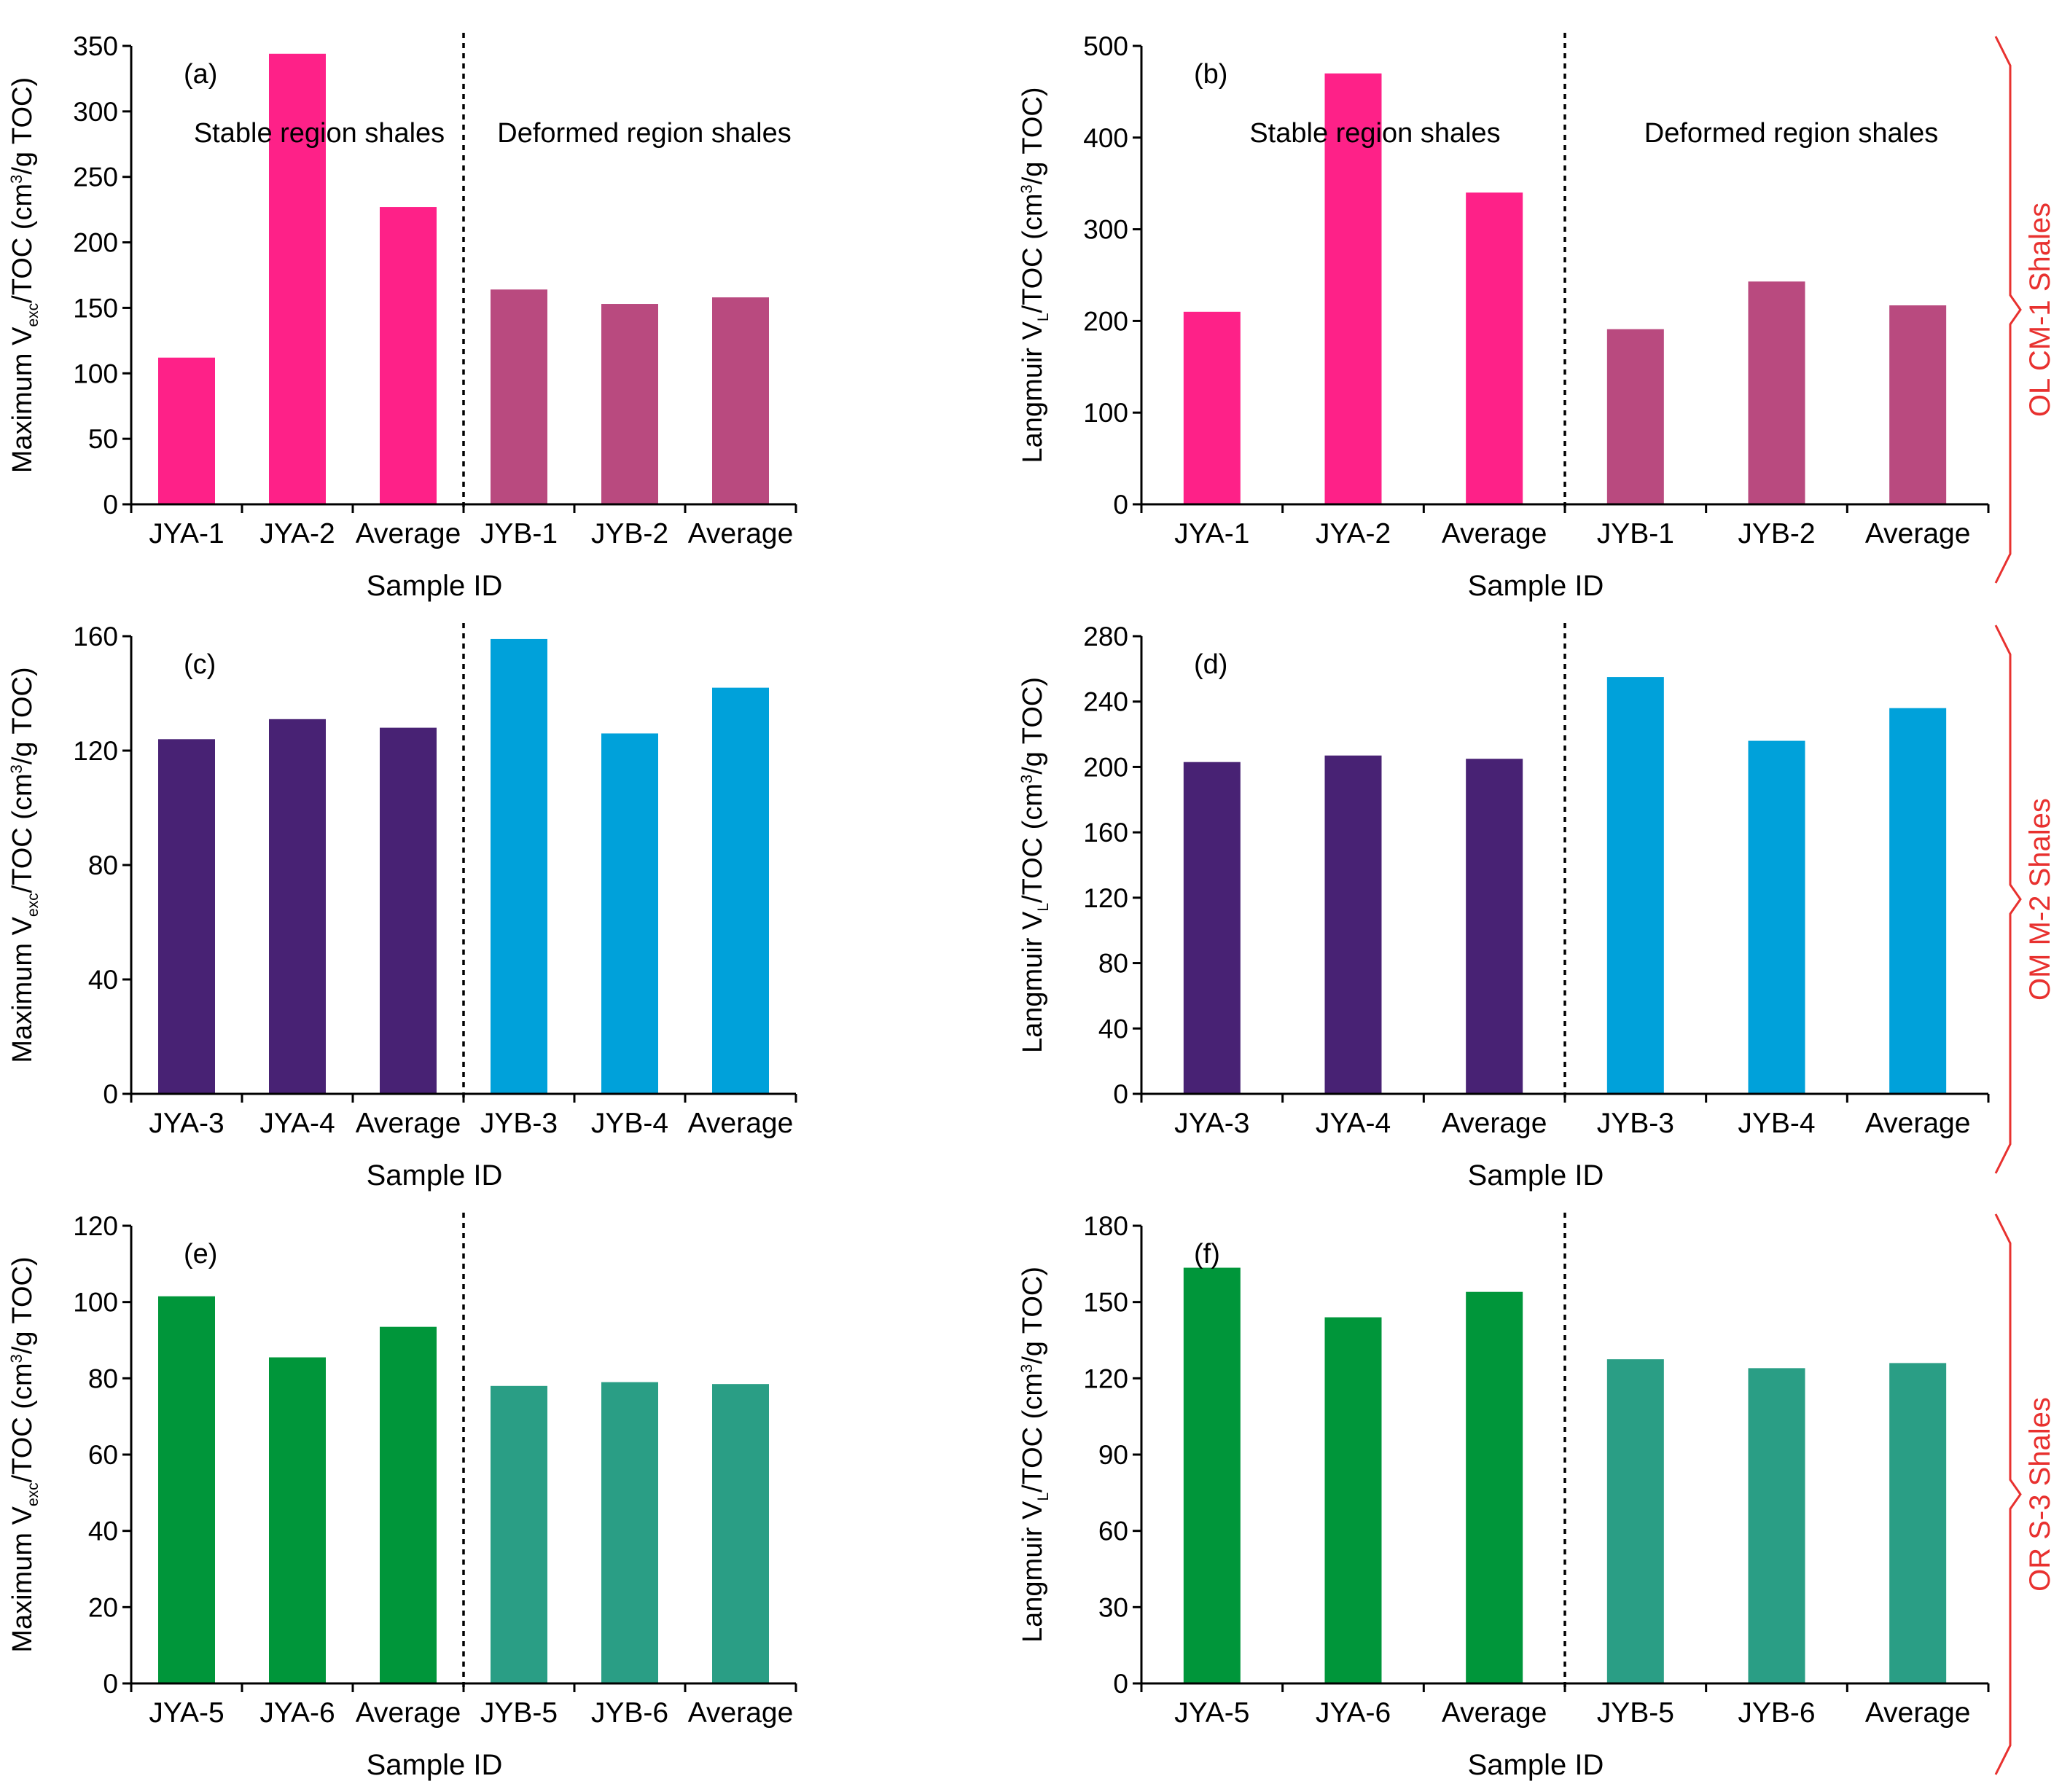 The width and height of the screenshot is (2070, 1792). I want to click on panel-label: (d), so click(1210, 664).